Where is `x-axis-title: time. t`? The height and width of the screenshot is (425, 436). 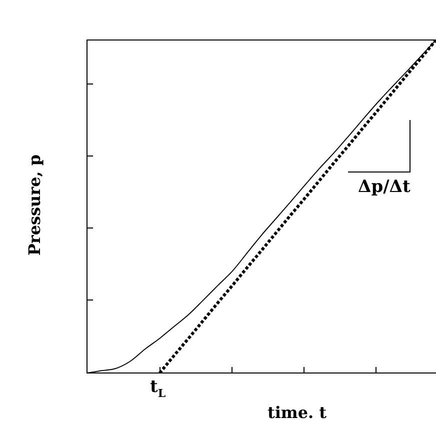
x-axis-title: time. t is located at coordinates (297, 412).